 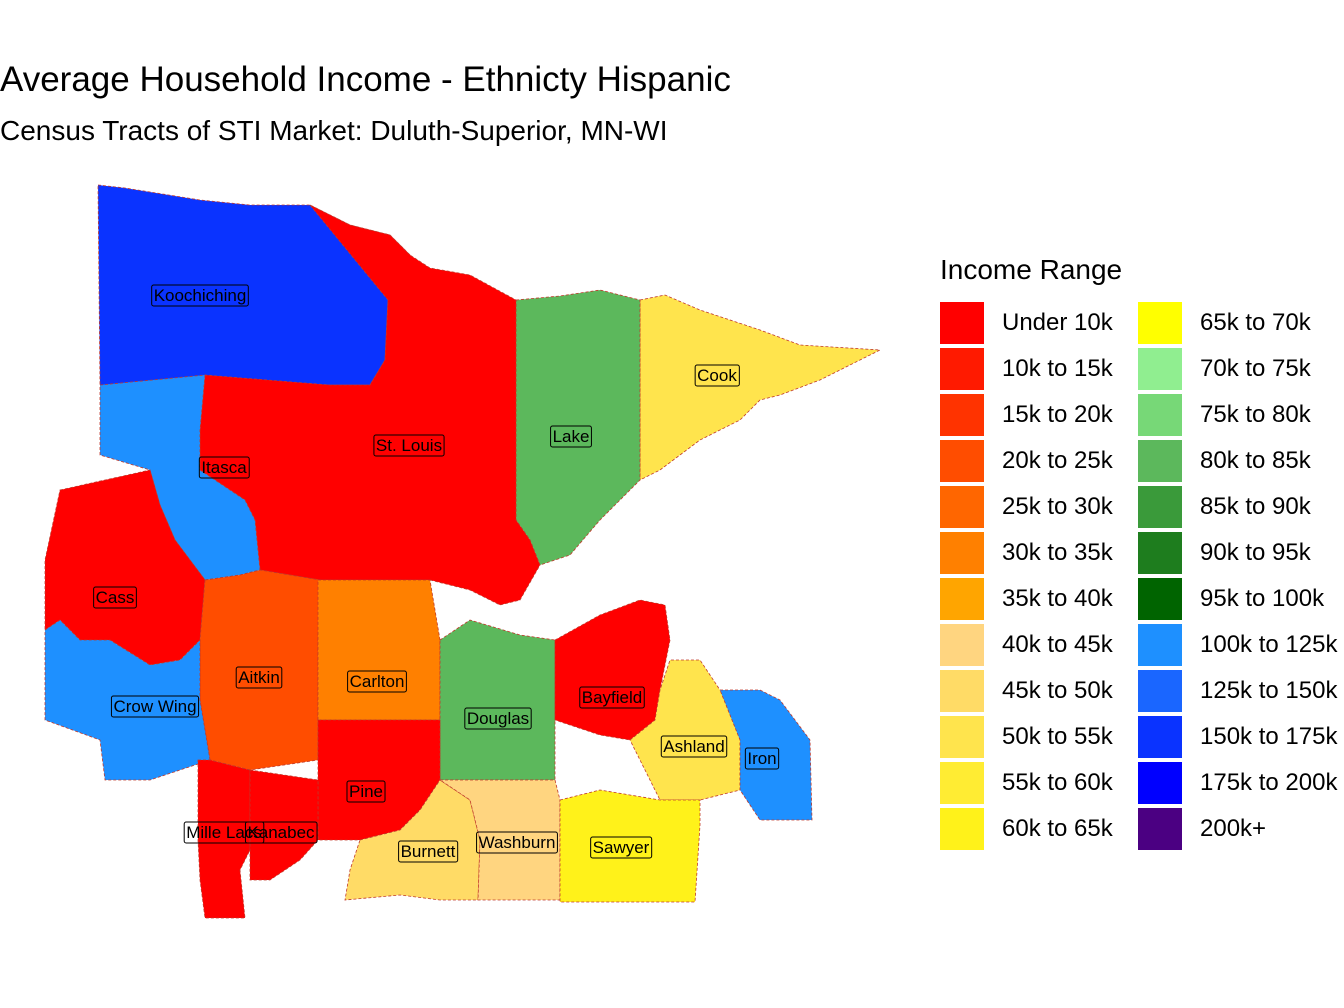 I want to click on county-region-cook, so click(x=760, y=387).